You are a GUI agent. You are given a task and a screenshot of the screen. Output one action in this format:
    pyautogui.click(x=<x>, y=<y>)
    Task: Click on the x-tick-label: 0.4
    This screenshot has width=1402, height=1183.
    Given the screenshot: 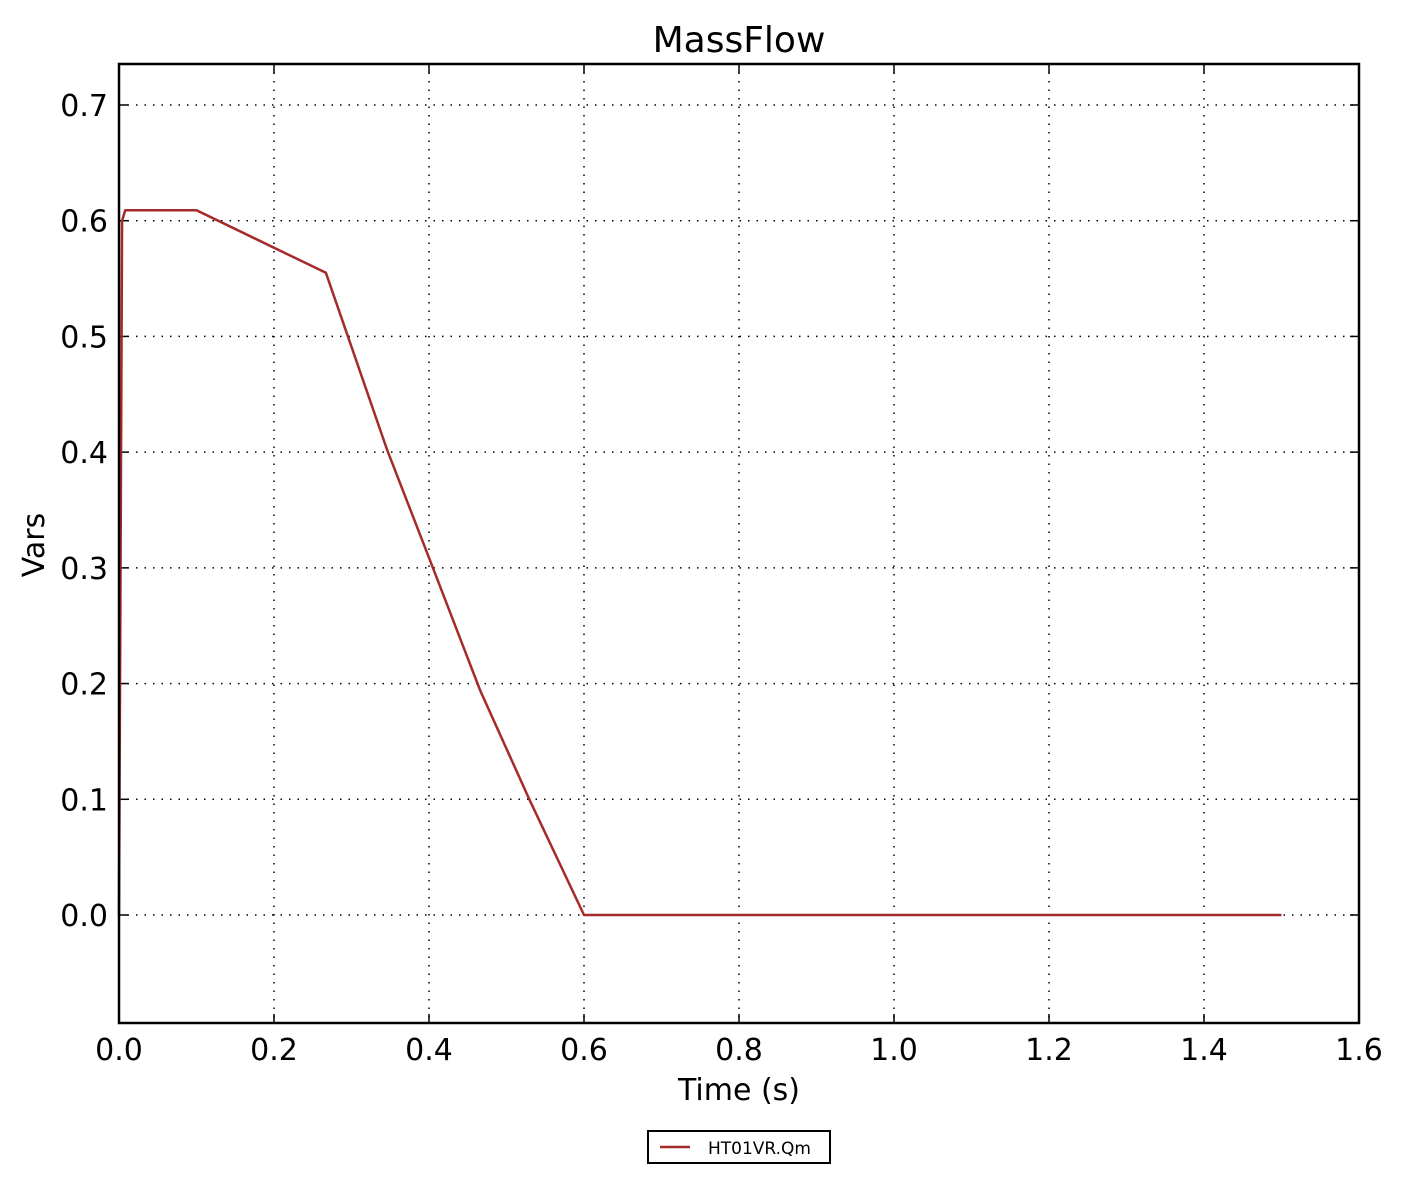 What is the action you would take?
    pyautogui.click(x=429, y=1050)
    